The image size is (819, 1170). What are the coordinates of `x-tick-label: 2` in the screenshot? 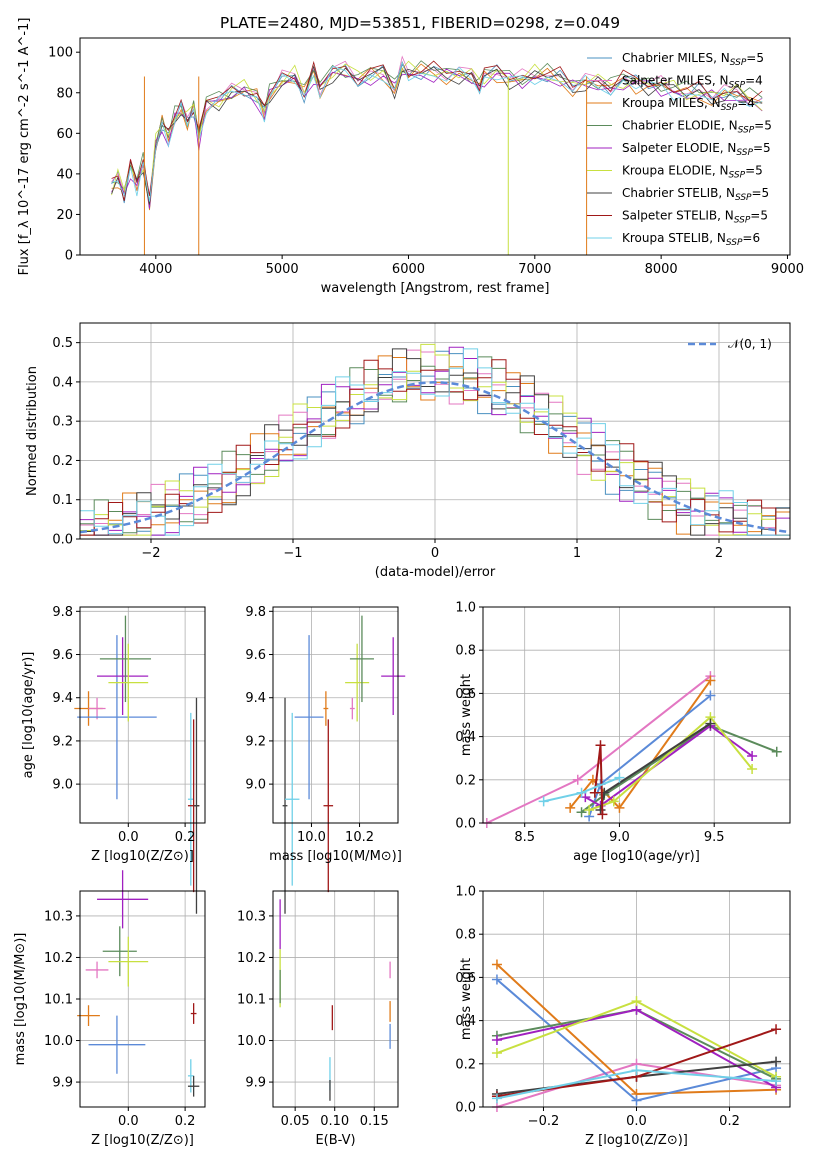 It's located at (719, 553).